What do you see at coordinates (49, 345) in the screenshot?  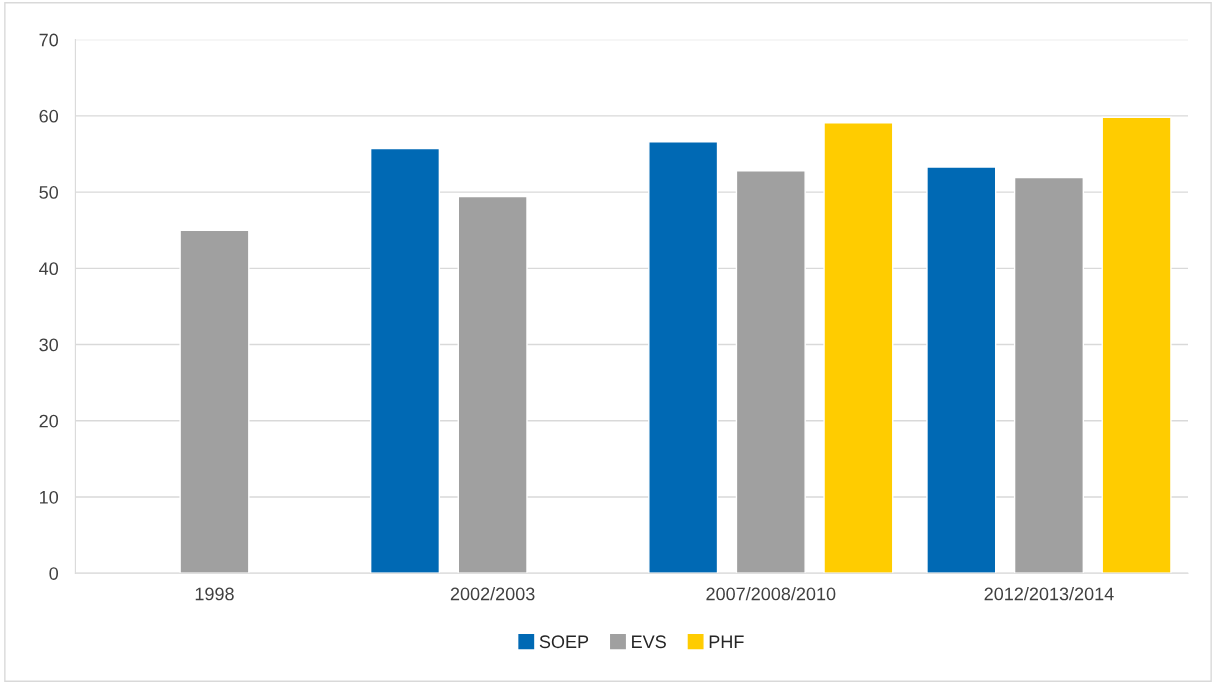 I see `y-tick-label: 30` at bounding box center [49, 345].